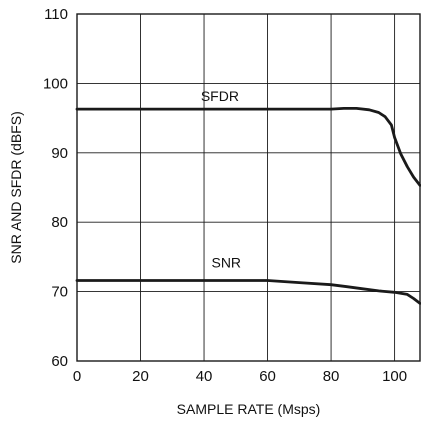 Image resolution: width=421 pixels, height=421 pixels. Describe the element at coordinates (248, 292) in the screenshot. I see `series-line-snr` at that location.